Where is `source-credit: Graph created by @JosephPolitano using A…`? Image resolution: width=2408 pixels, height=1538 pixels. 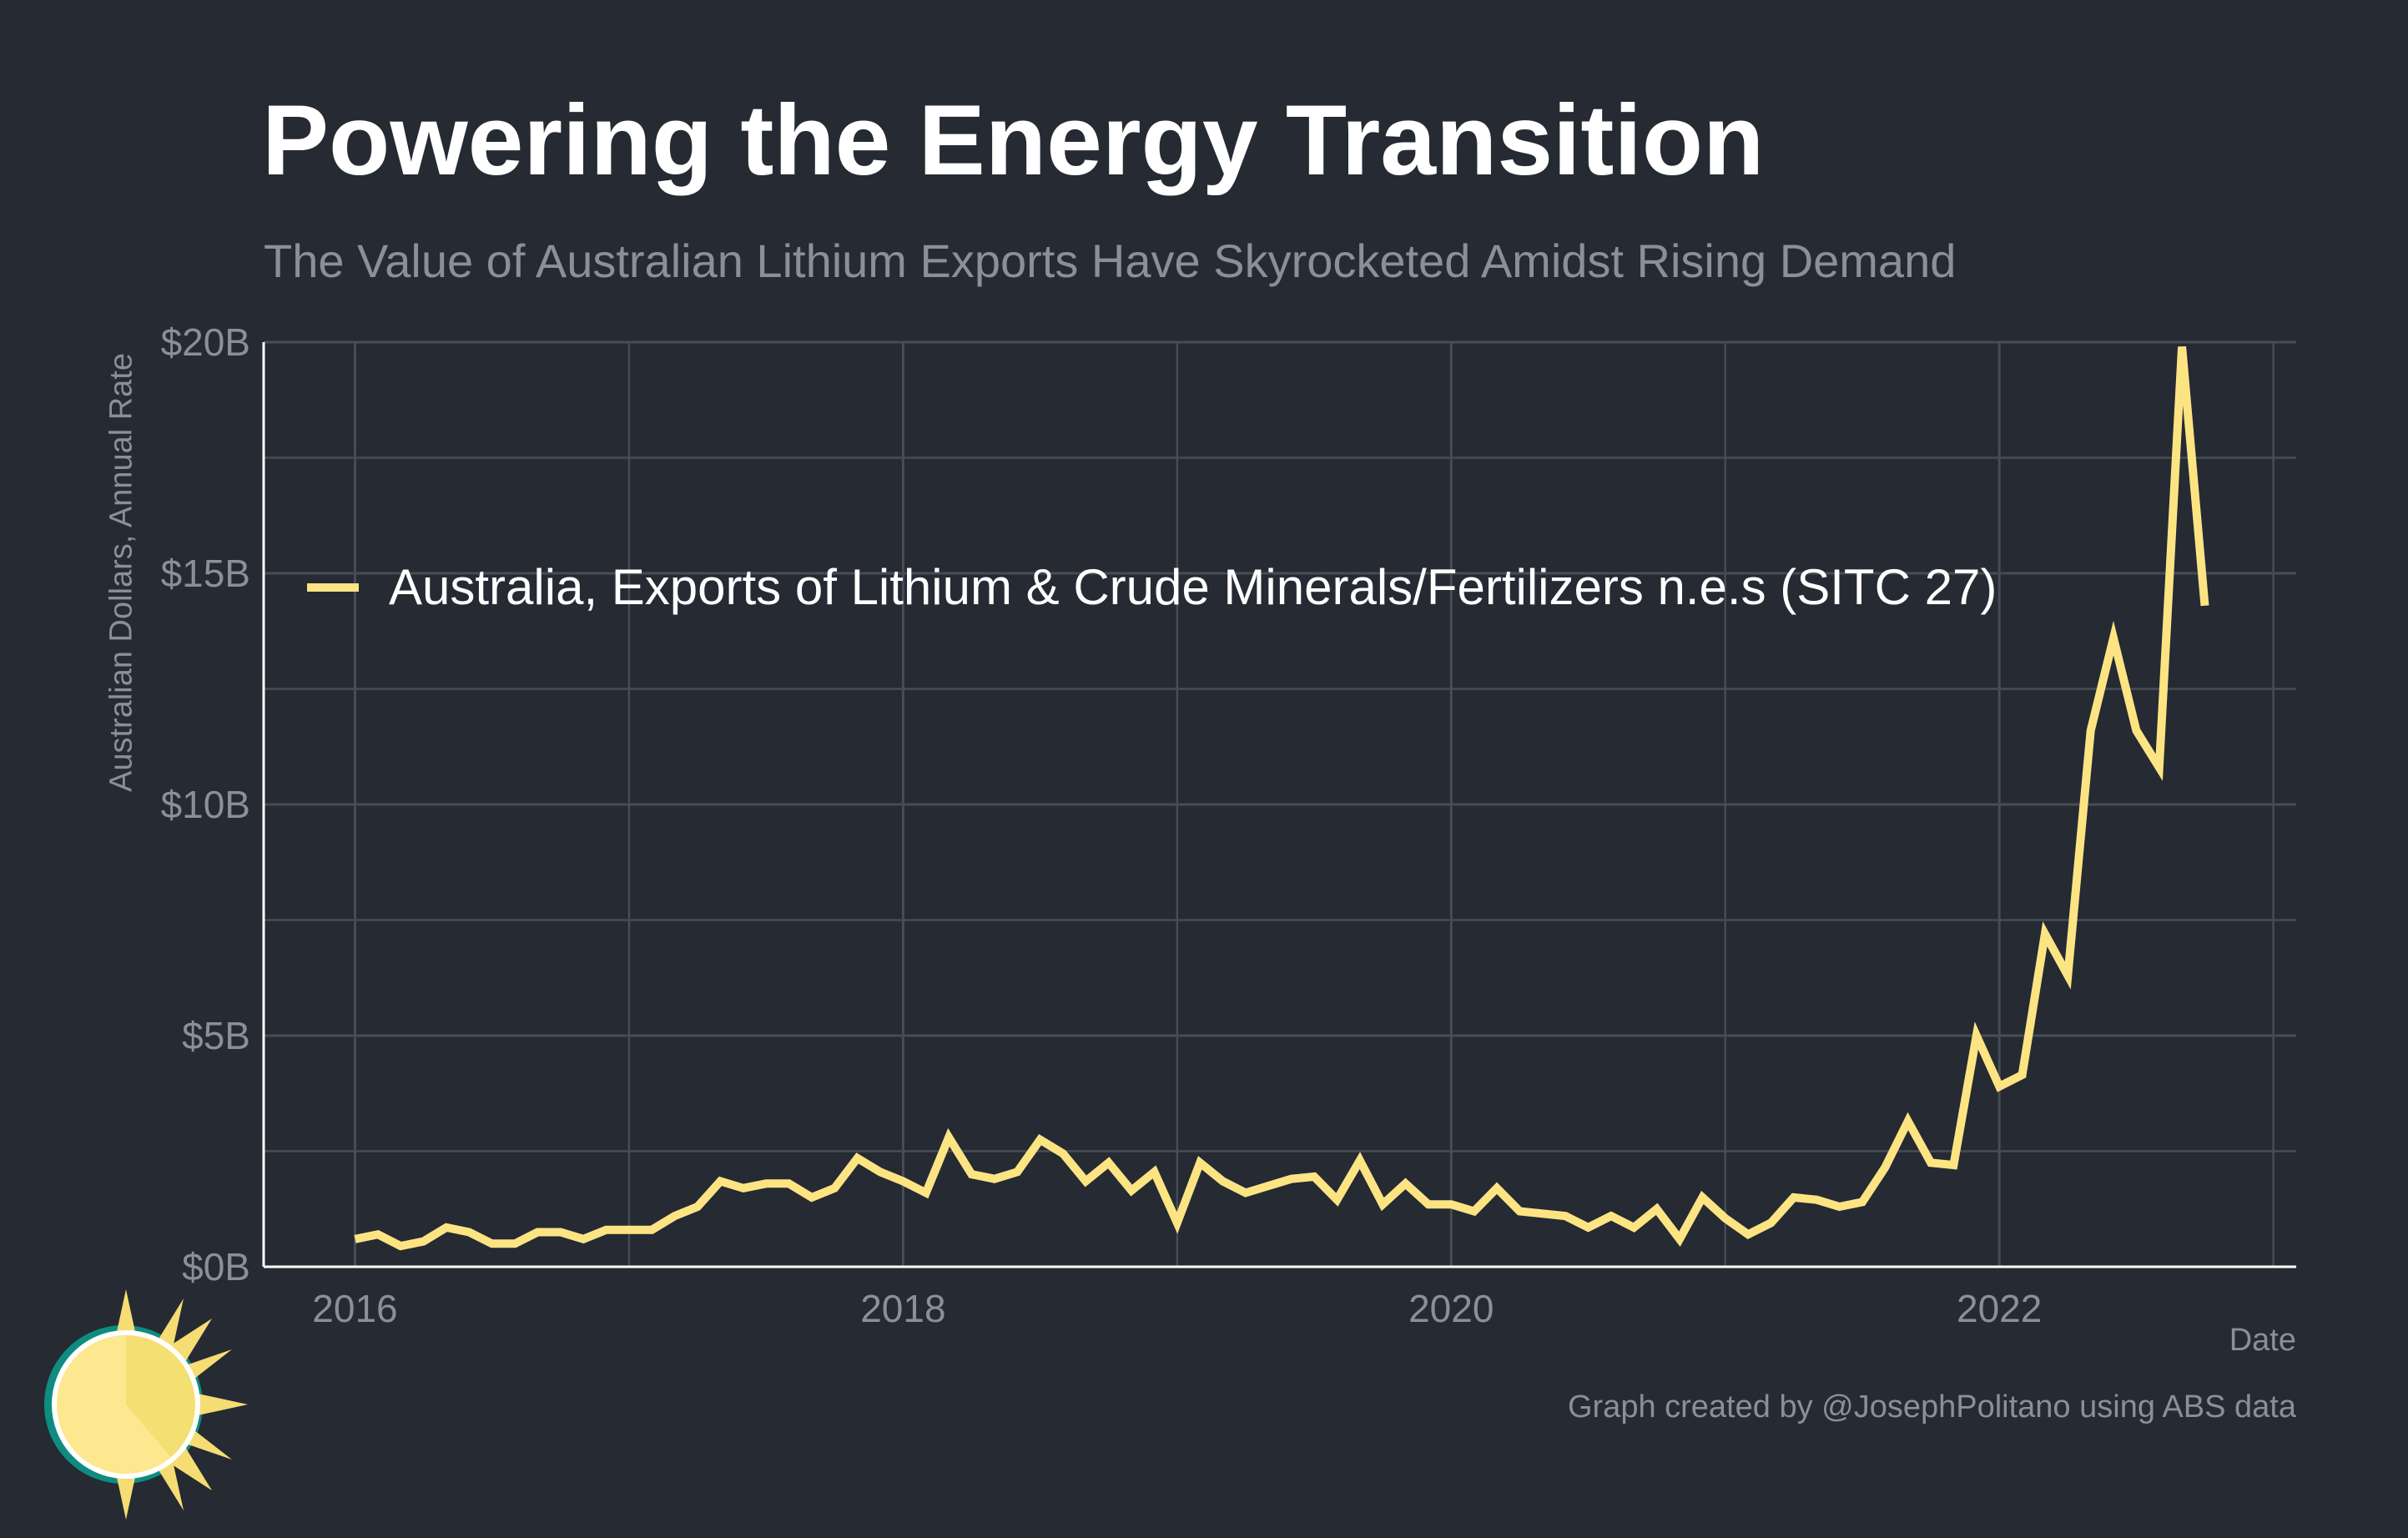 source-credit: Graph created by @JosephPolitano using A… is located at coordinates (1931, 1407).